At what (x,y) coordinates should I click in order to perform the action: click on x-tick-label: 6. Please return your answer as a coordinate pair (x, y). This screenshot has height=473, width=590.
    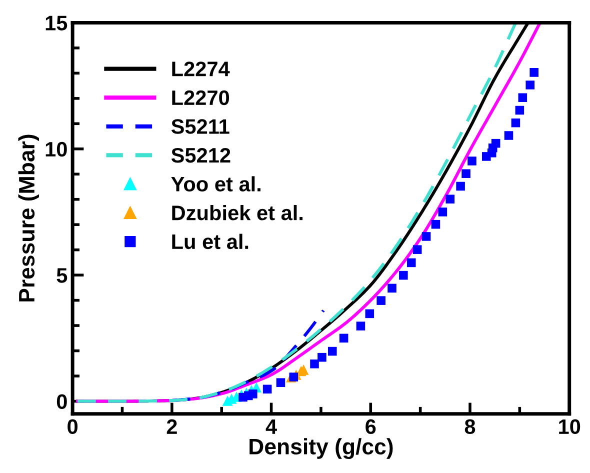
    Looking at the image, I should click on (371, 426).